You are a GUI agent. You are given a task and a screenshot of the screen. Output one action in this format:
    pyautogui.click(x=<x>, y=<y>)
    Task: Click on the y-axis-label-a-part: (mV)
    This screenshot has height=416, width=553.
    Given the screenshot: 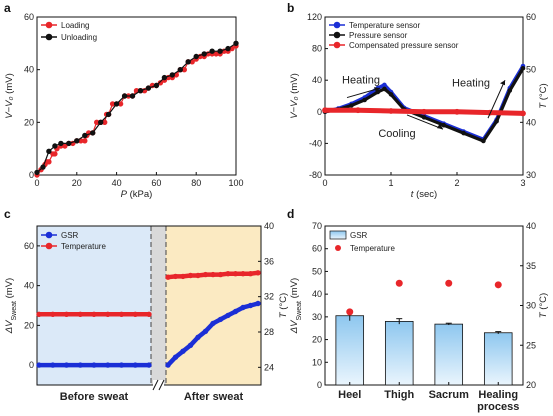 What is the action you would take?
    pyautogui.click(x=9, y=84)
    